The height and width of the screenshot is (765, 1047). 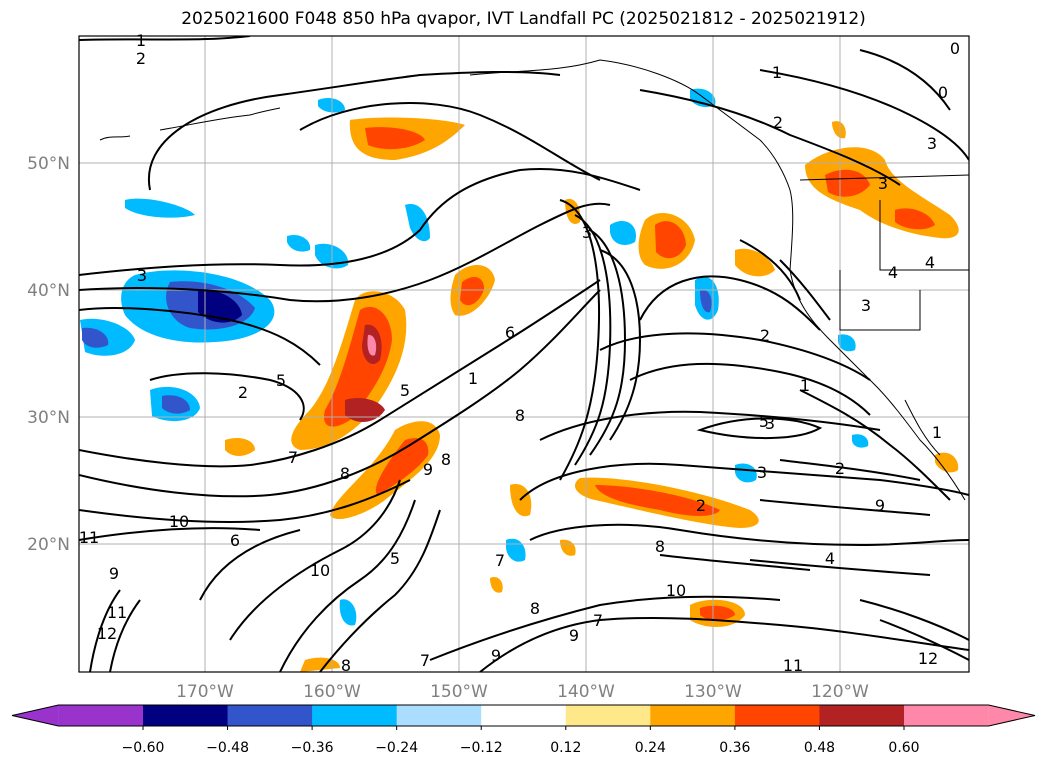 I want to click on colorbar, so click(x=523, y=715).